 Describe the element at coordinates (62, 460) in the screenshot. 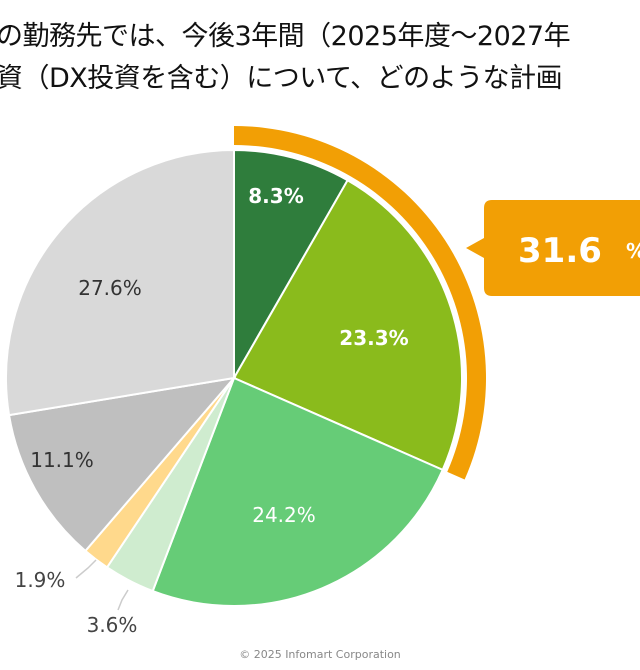

I see `data-label-5: 11.1%` at that location.